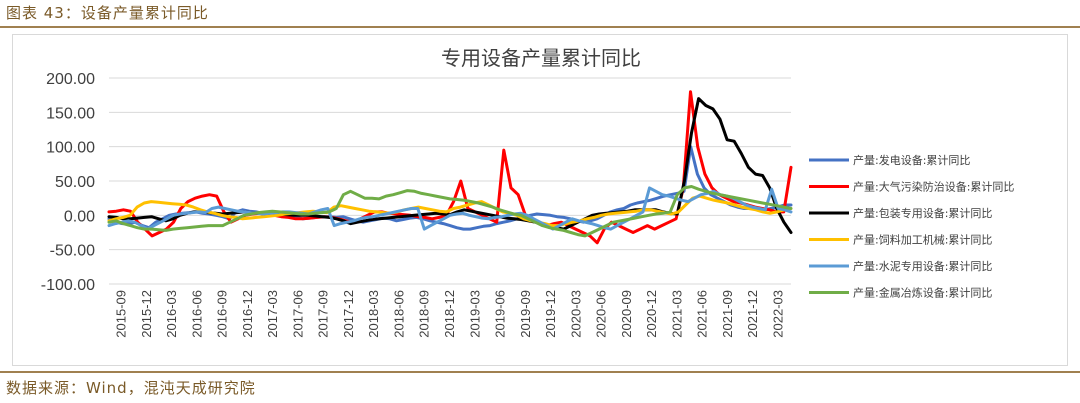 This screenshot has width=1080, height=403. Describe the element at coordinates (323, 314) in the screenshot. I see `x-tick-label: 2017-09` at that location.